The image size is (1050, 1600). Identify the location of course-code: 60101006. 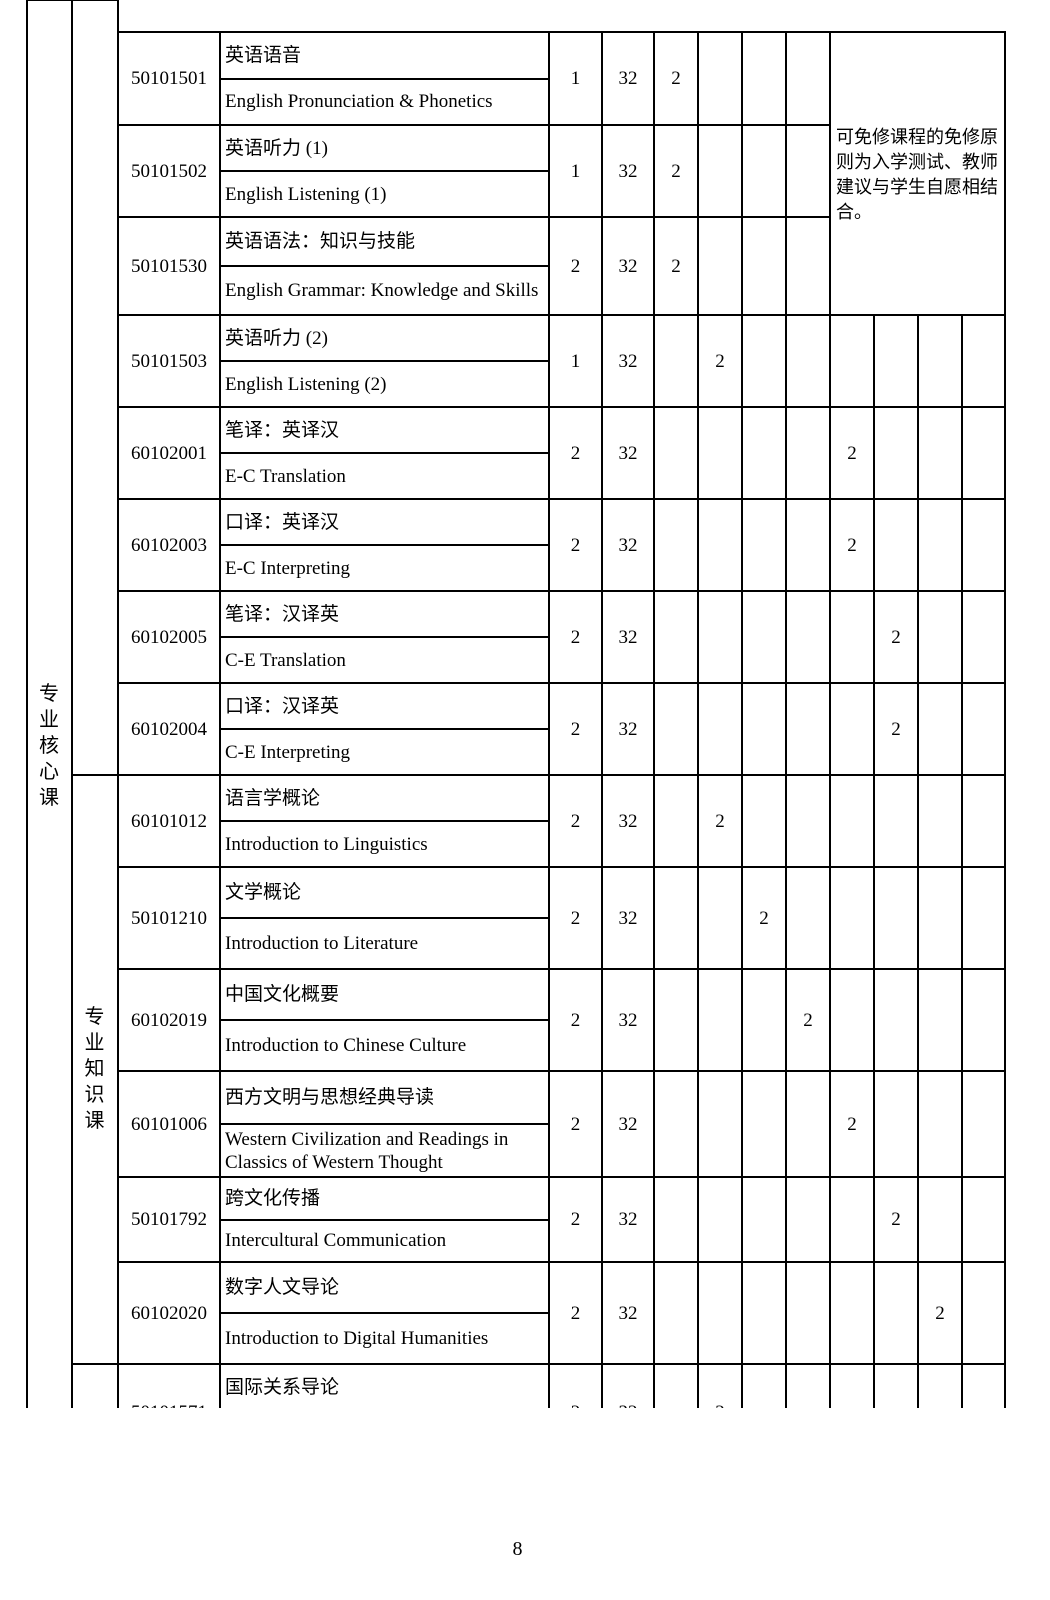
(169, 1124).